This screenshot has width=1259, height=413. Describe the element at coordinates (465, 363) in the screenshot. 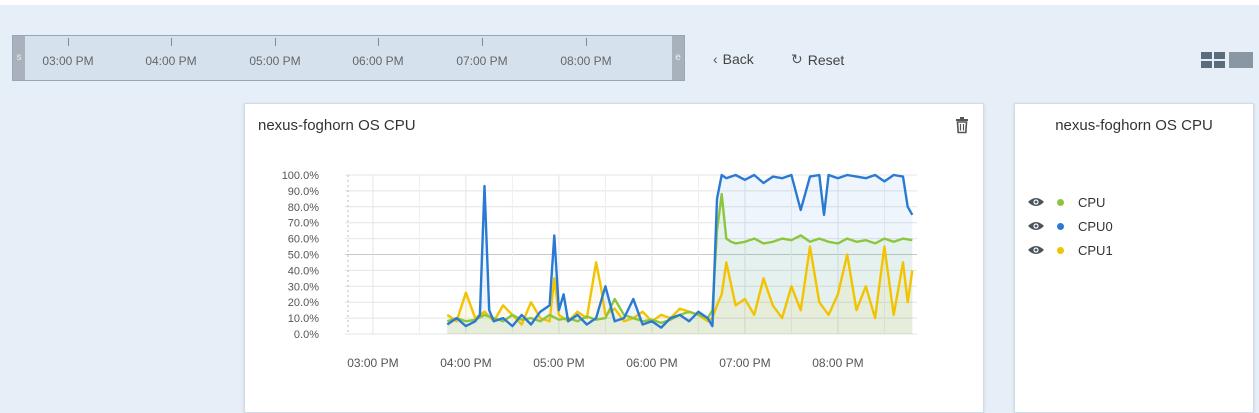

I see `x-tick-label: 04:00 PM` at that location.